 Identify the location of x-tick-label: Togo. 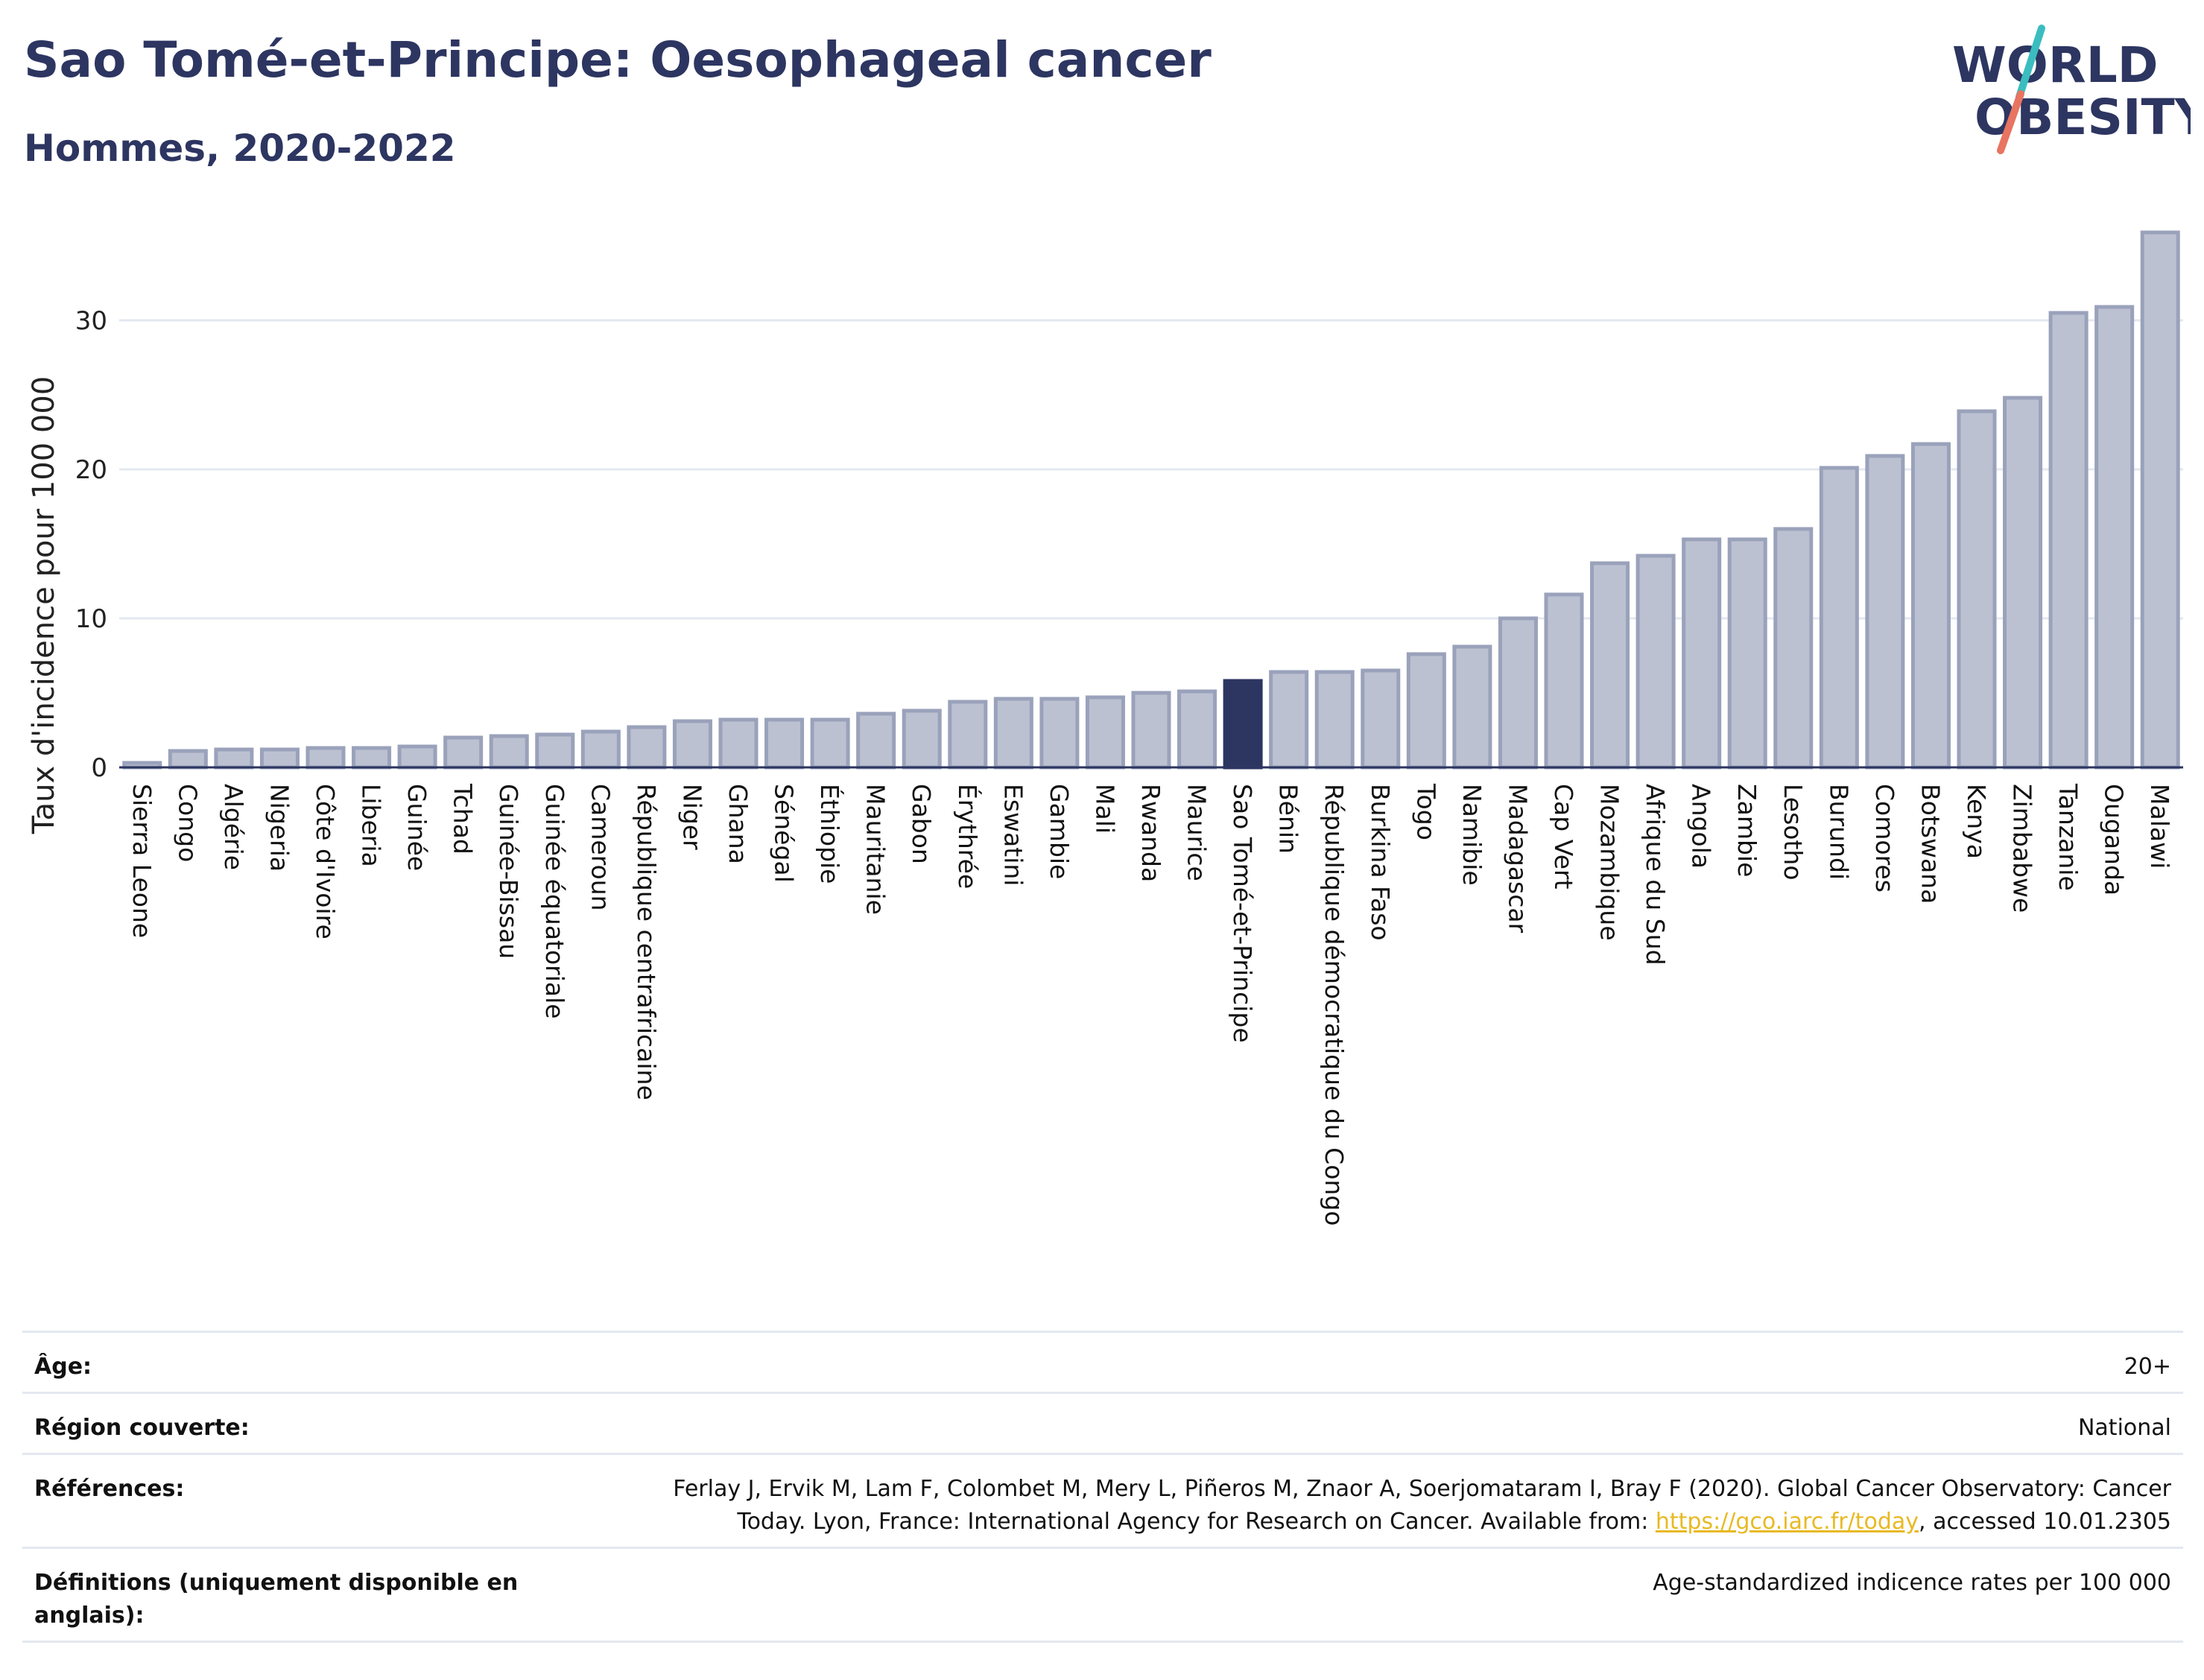
(1425, 811).